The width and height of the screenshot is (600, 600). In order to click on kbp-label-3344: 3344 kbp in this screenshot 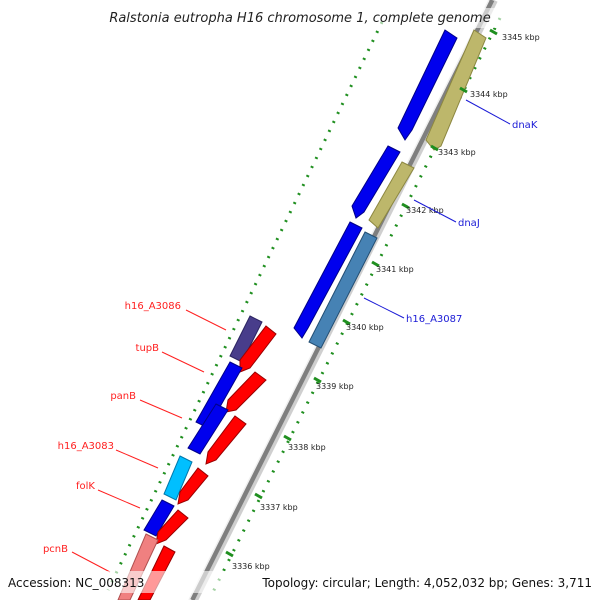, I will do `click(489, 94)`.